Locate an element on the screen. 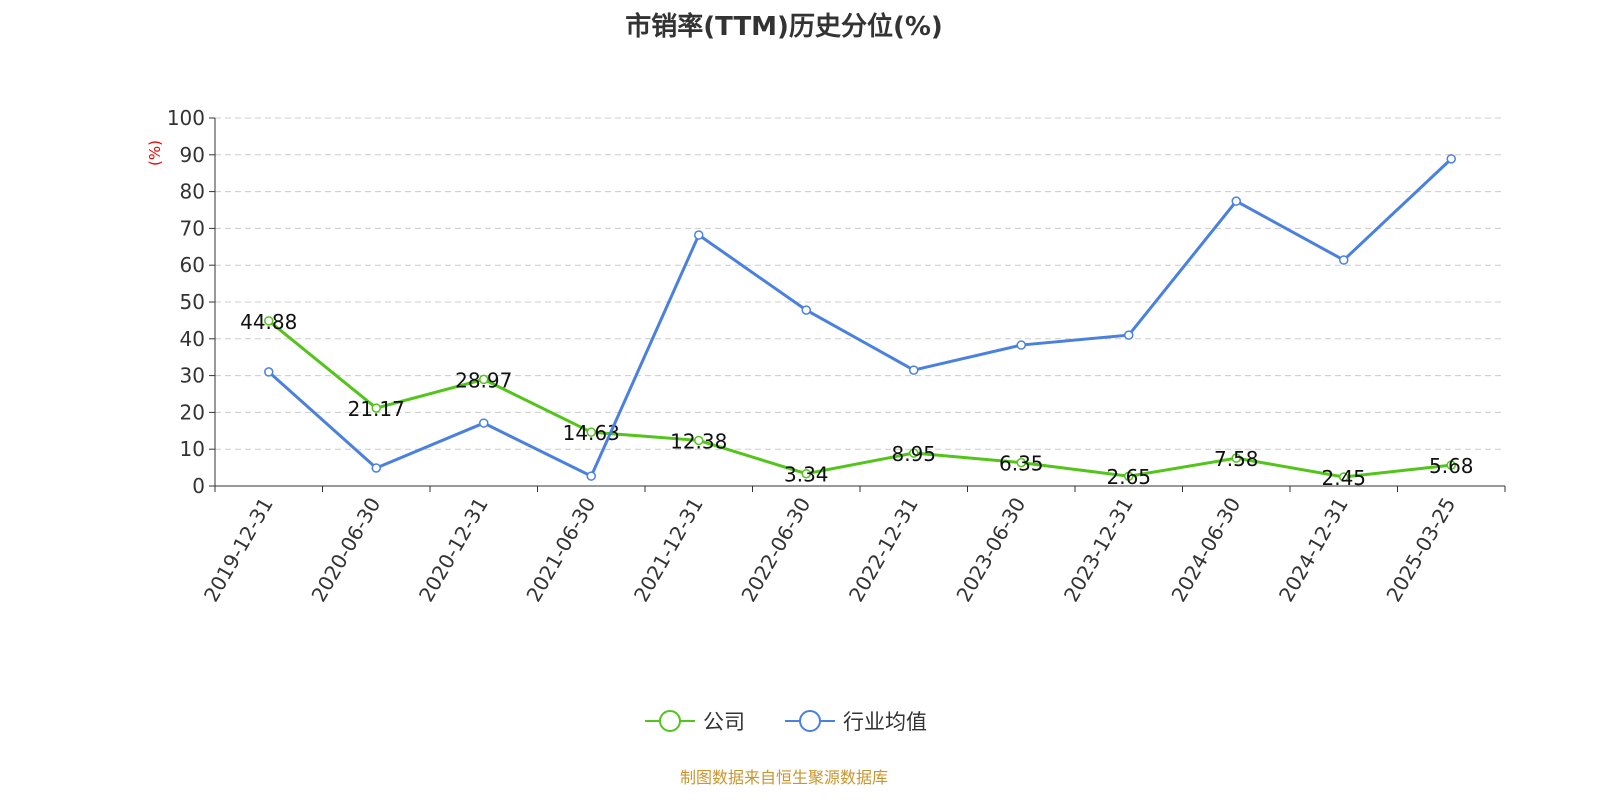 The width and height of the screenshot is (1600, 800). x-tick-label: 2020-12-31 is located at coordinates (453, 549).